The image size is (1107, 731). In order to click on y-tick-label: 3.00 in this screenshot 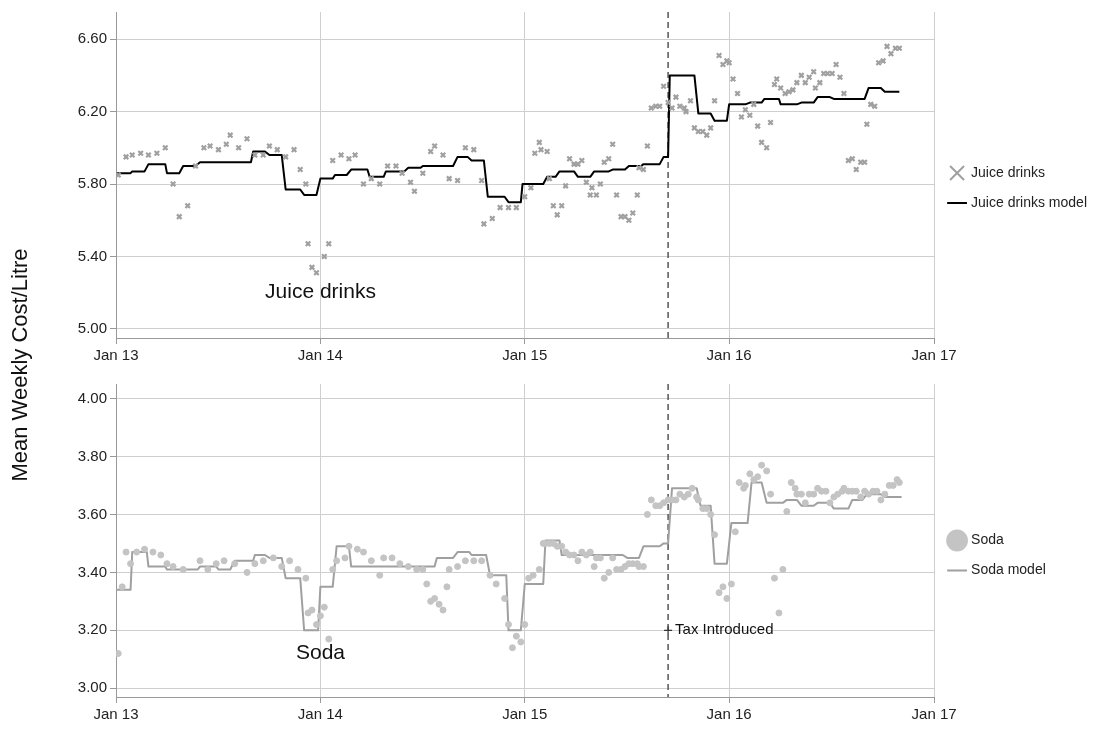, I will do `click(92, 687)`.